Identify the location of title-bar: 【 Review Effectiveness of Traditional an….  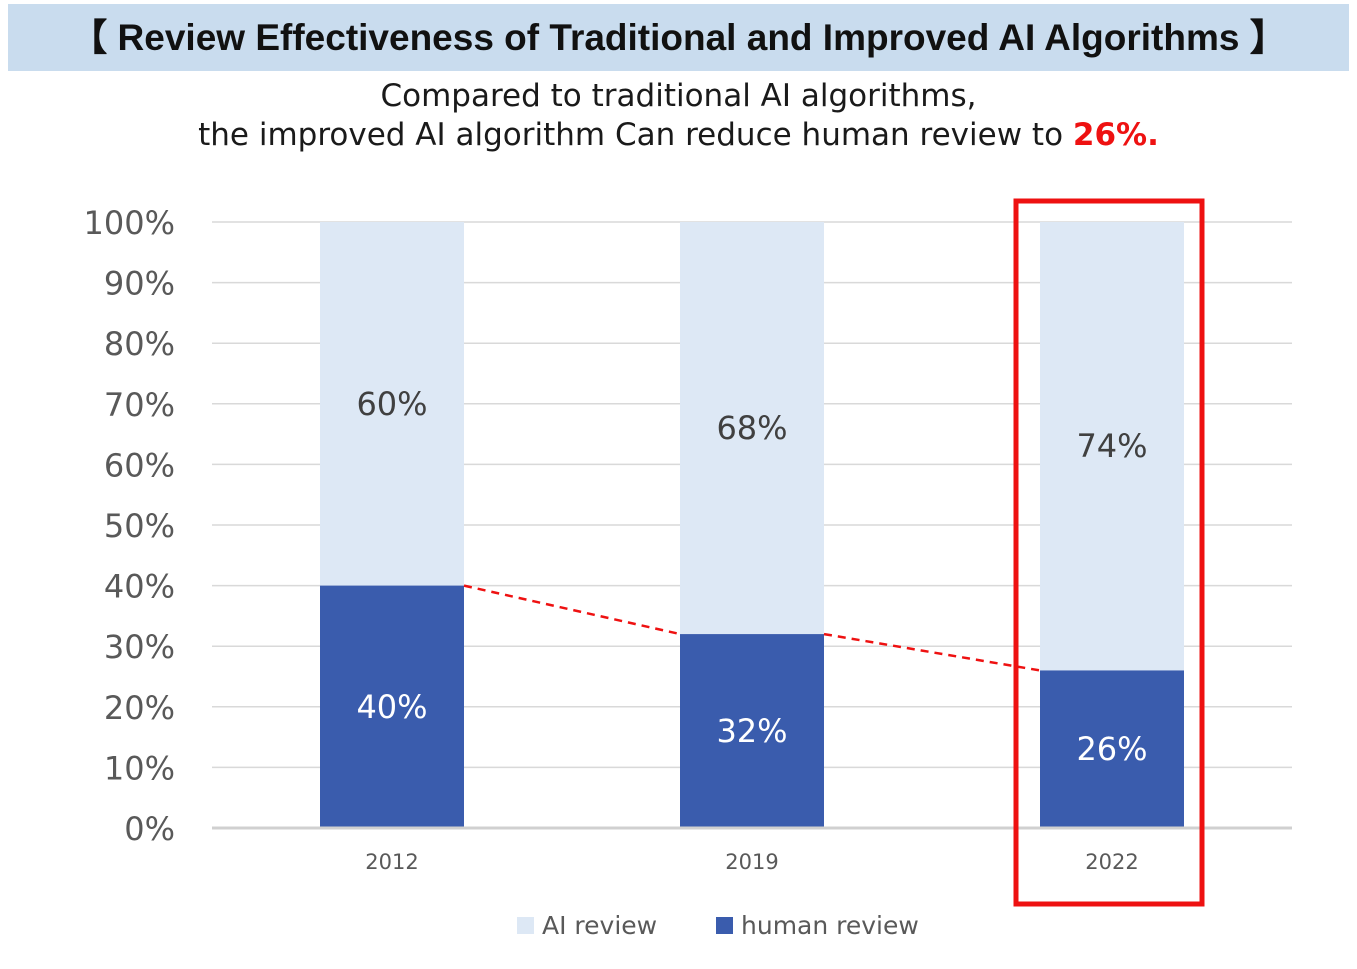
(678, 37).